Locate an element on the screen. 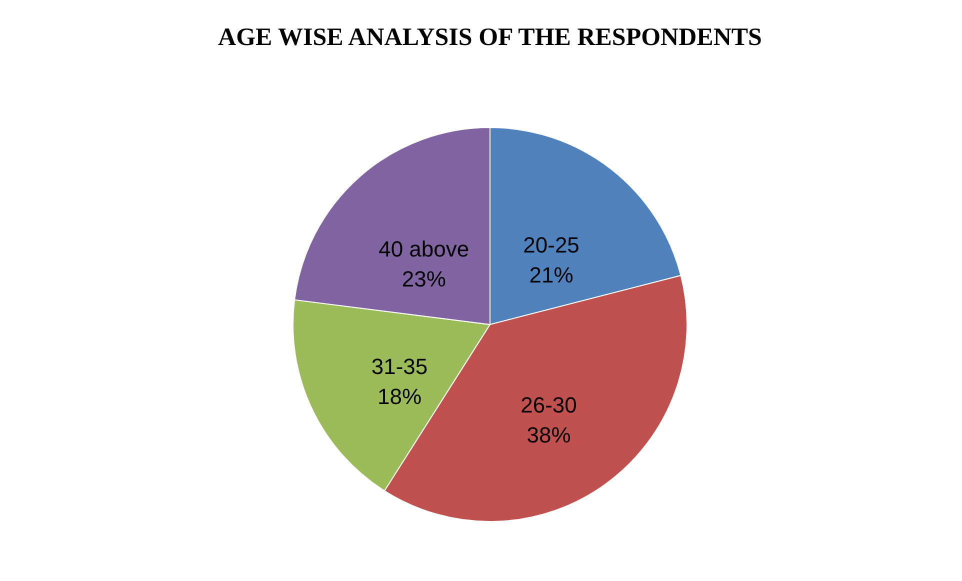 The height and width of the screenshot is (581, 962). slice-label: 26-30 is located at coordinates (548, 405).